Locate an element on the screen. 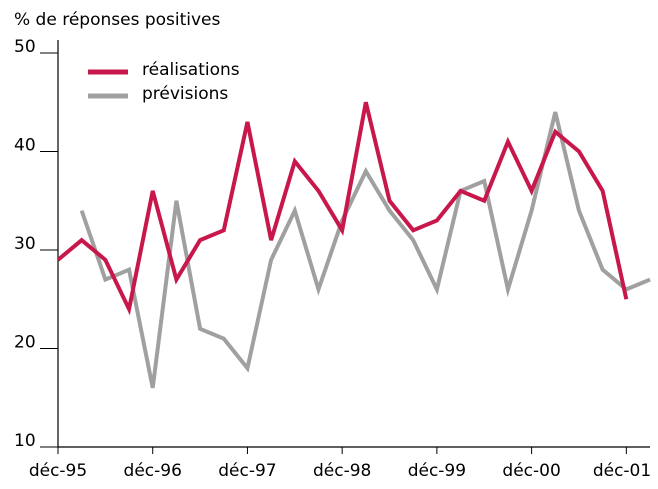 The width and height of the screenshot is (658, 489). legend-label: prévisions is located at coordinates (185, 94).